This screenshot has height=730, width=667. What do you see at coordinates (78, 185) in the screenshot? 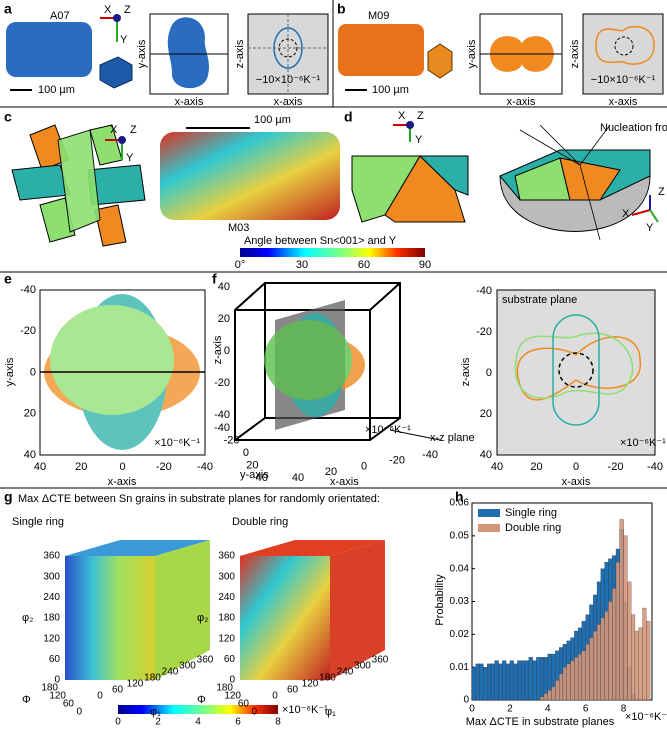
I see `grain-model` at bounding box center [78, 185].